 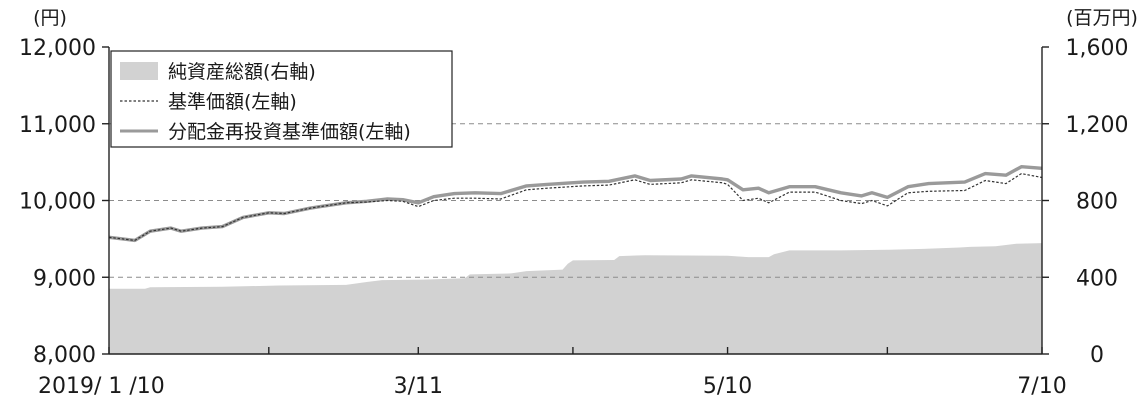 What do you see at coordinates (727, 386) in the screenshot?
I see `x-axis-tick-label: 5/10` at bounding box center [727, 386].